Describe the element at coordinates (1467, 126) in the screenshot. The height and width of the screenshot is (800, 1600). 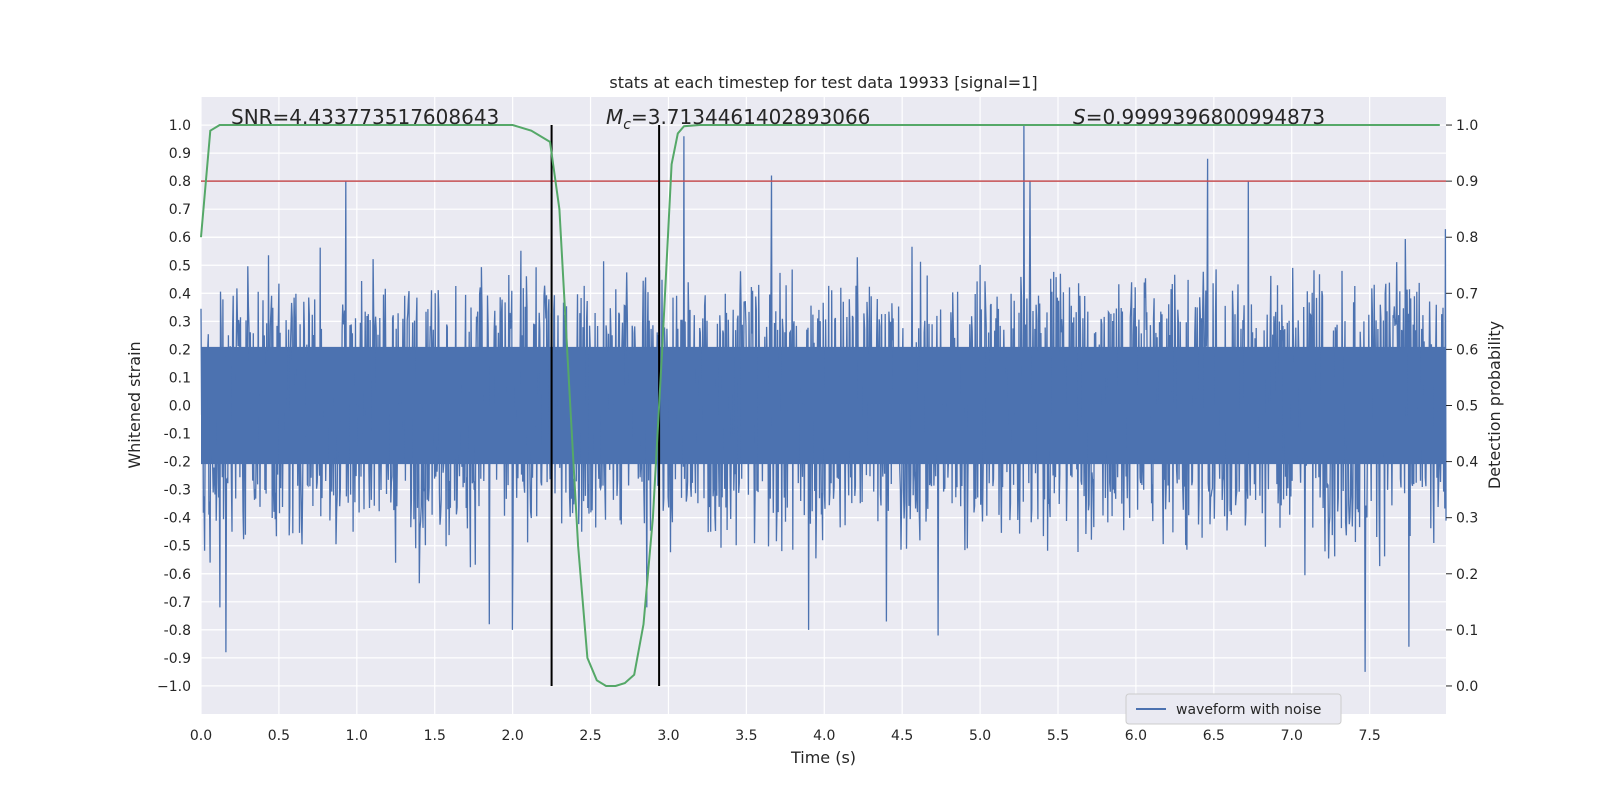
I see `y-right-tick-label: 1.0` at that location.